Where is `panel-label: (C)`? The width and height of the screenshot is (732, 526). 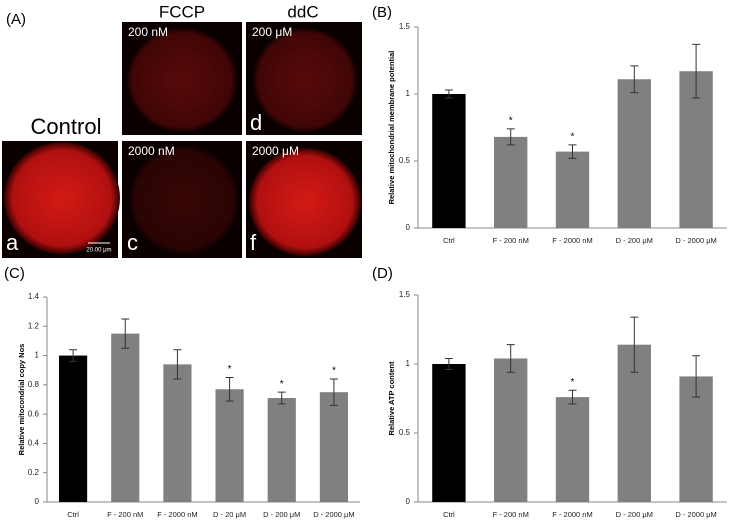 panel-label: (C) is located at coordinates (14, 273).